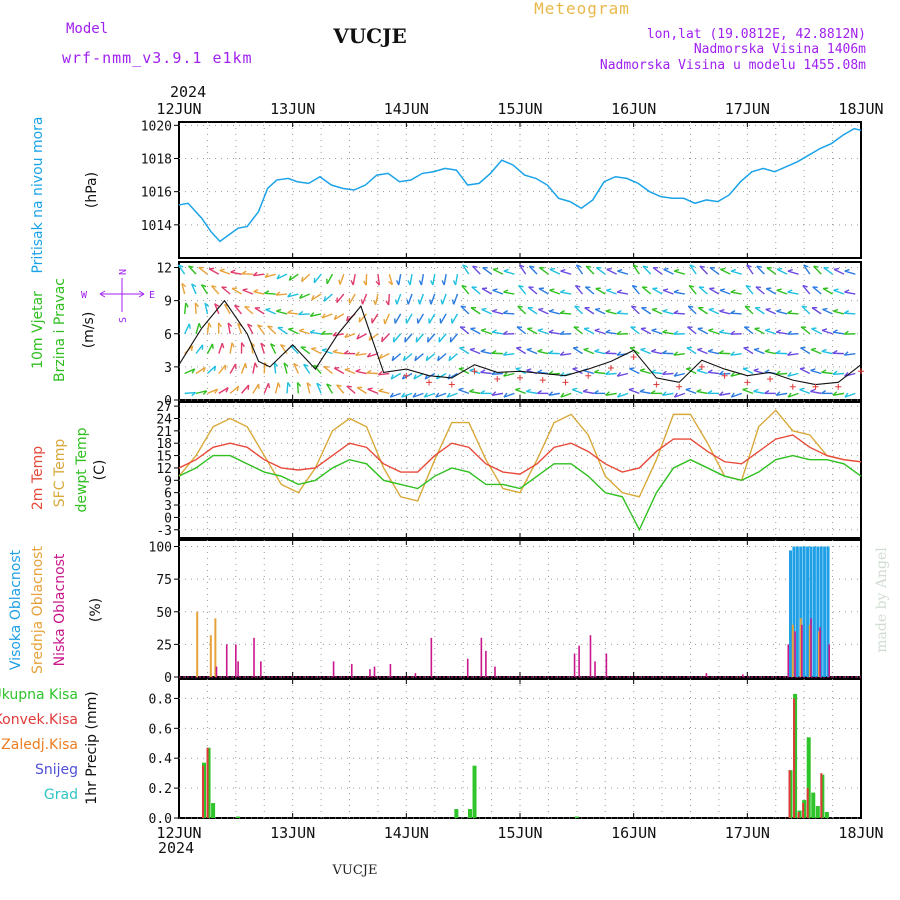 The image size is (900, 900). I want to click on y-tick-label-precip: 0.2, so click(160, 789).